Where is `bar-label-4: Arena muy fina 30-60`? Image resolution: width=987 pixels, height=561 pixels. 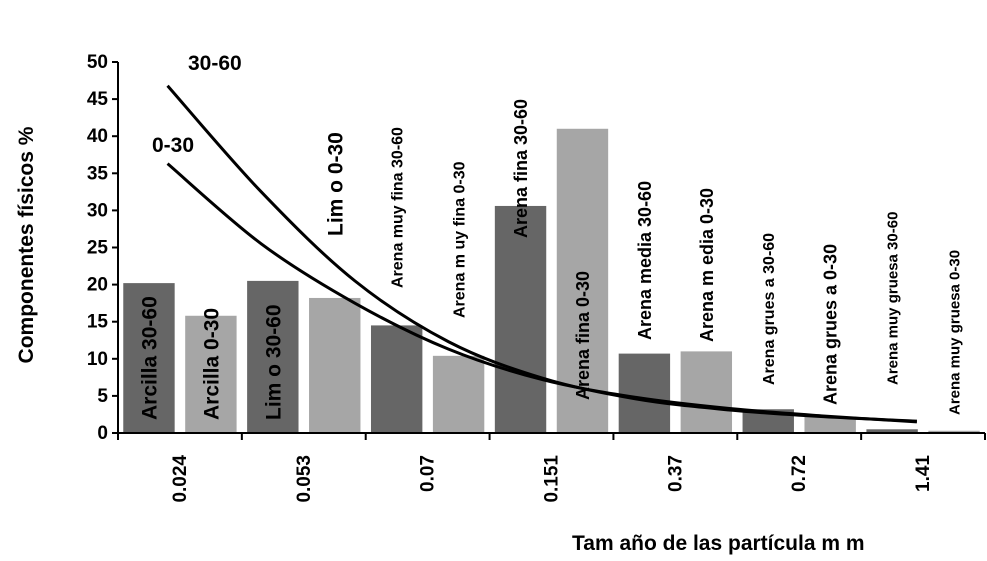
bar-label-4: Arena muy fina 30-60 is located at coordinates (397, 207).